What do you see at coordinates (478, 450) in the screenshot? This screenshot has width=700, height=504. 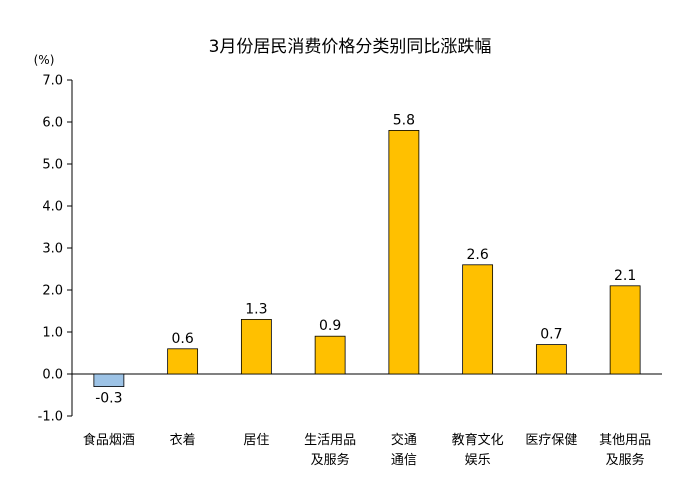 I see `category-label: 教育文化娱乐` at bounding box center [478, 450].